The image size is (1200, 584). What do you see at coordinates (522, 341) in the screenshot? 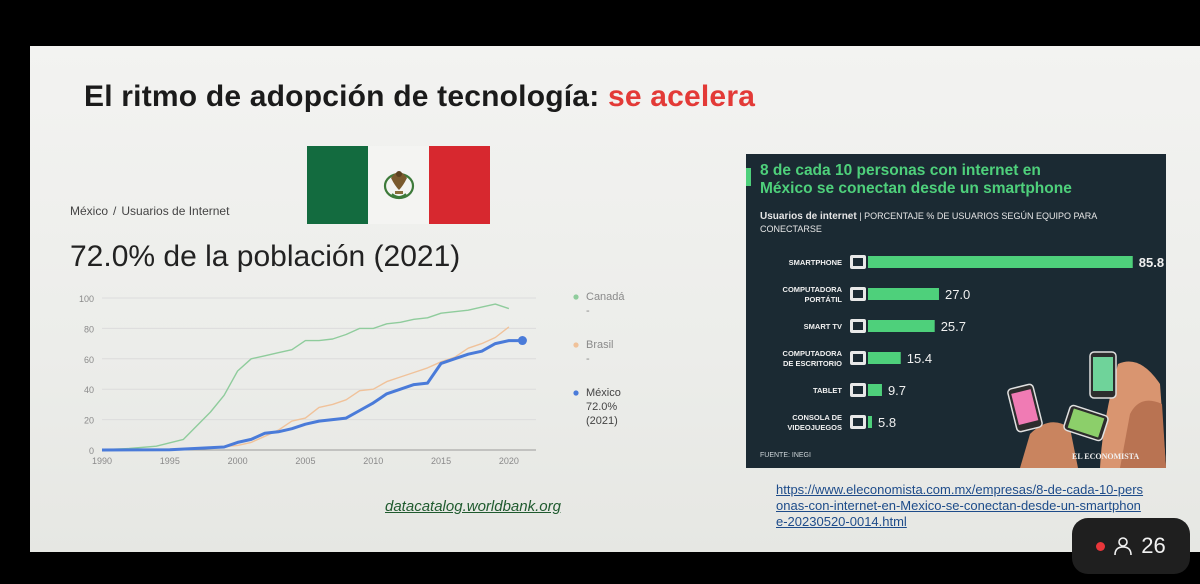
I see `mexico-endpoint-marker` at bounding box center [522, 341].